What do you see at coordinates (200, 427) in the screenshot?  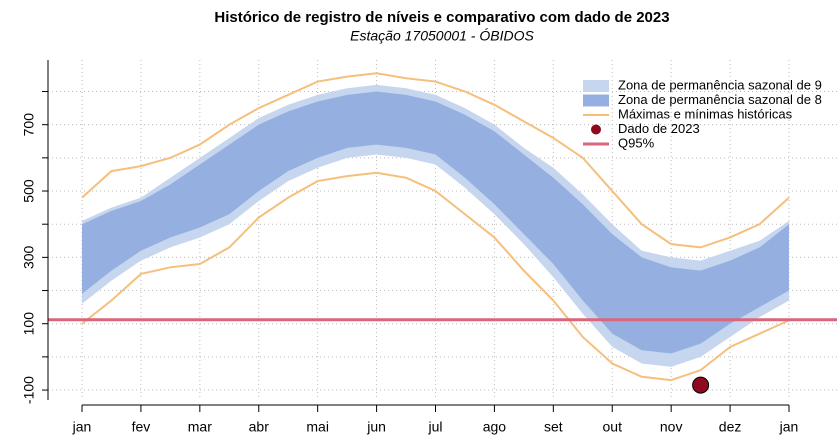 I see `x-tick-label: mar` at bounding box center [200, 427].